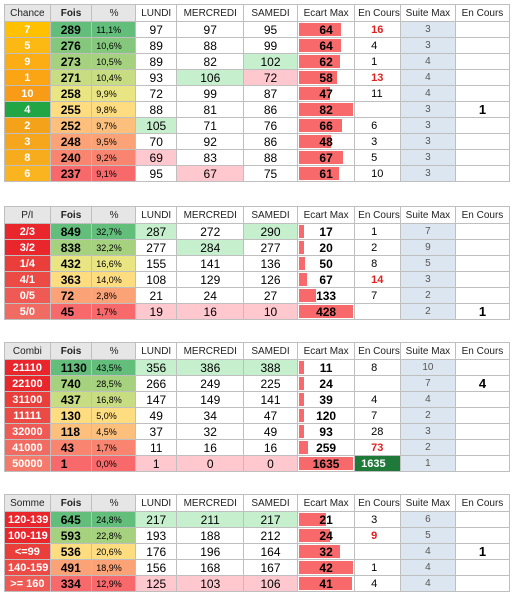 This screenshot has height=601, width=514. I want to click on fois-cell: 437, so click(71, 399).